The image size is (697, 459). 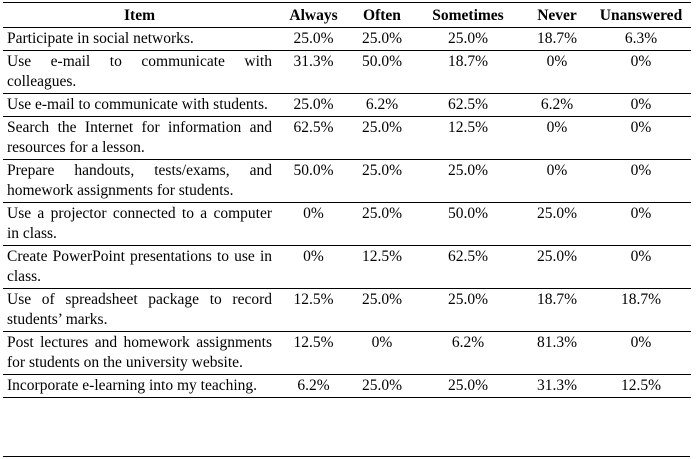 I want to click on cell-sometimes: 50.0%, so click(x=468, y=213).